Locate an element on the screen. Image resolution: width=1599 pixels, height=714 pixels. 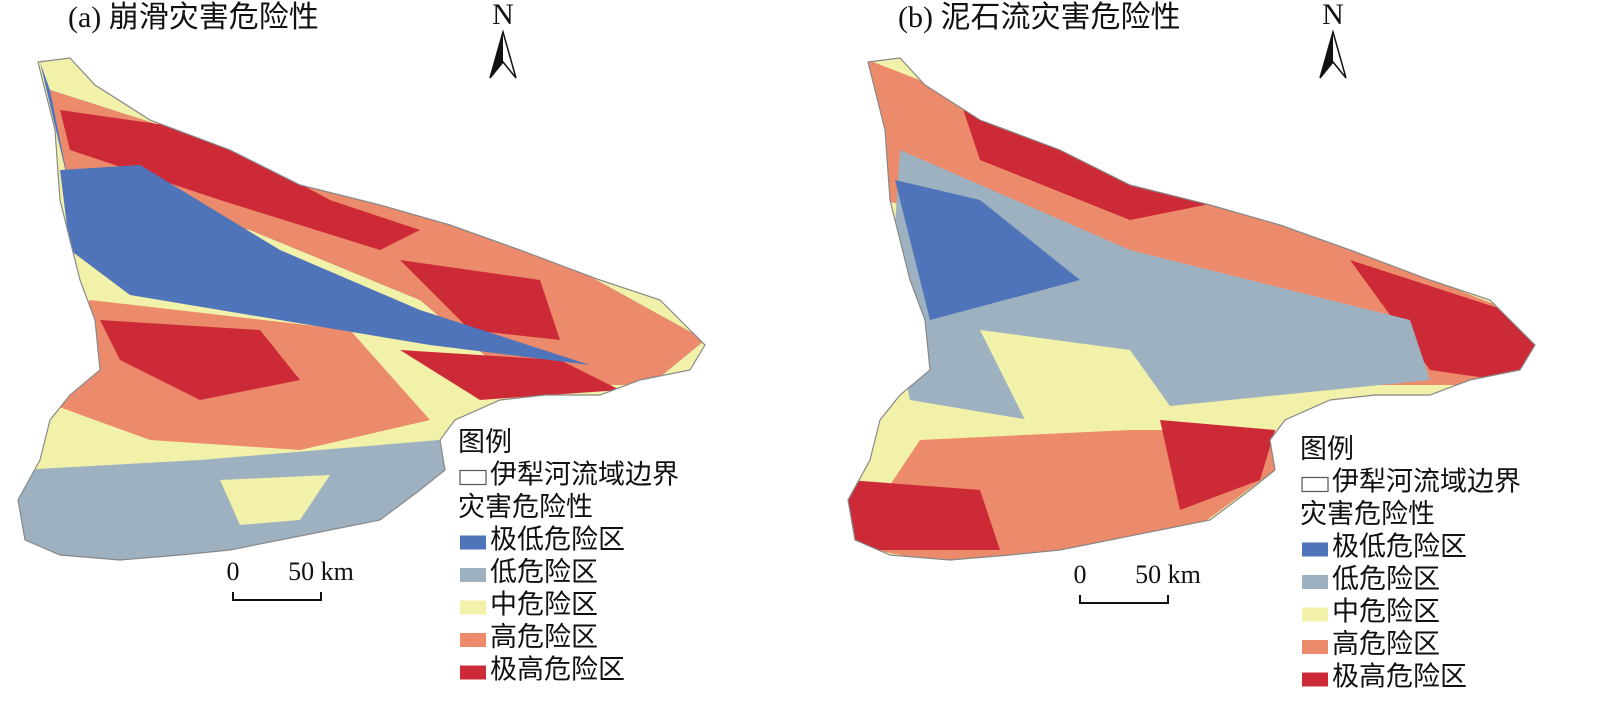
panel-title: (a) 崩滑灾害危险性 is located at coordinates (193, 17).